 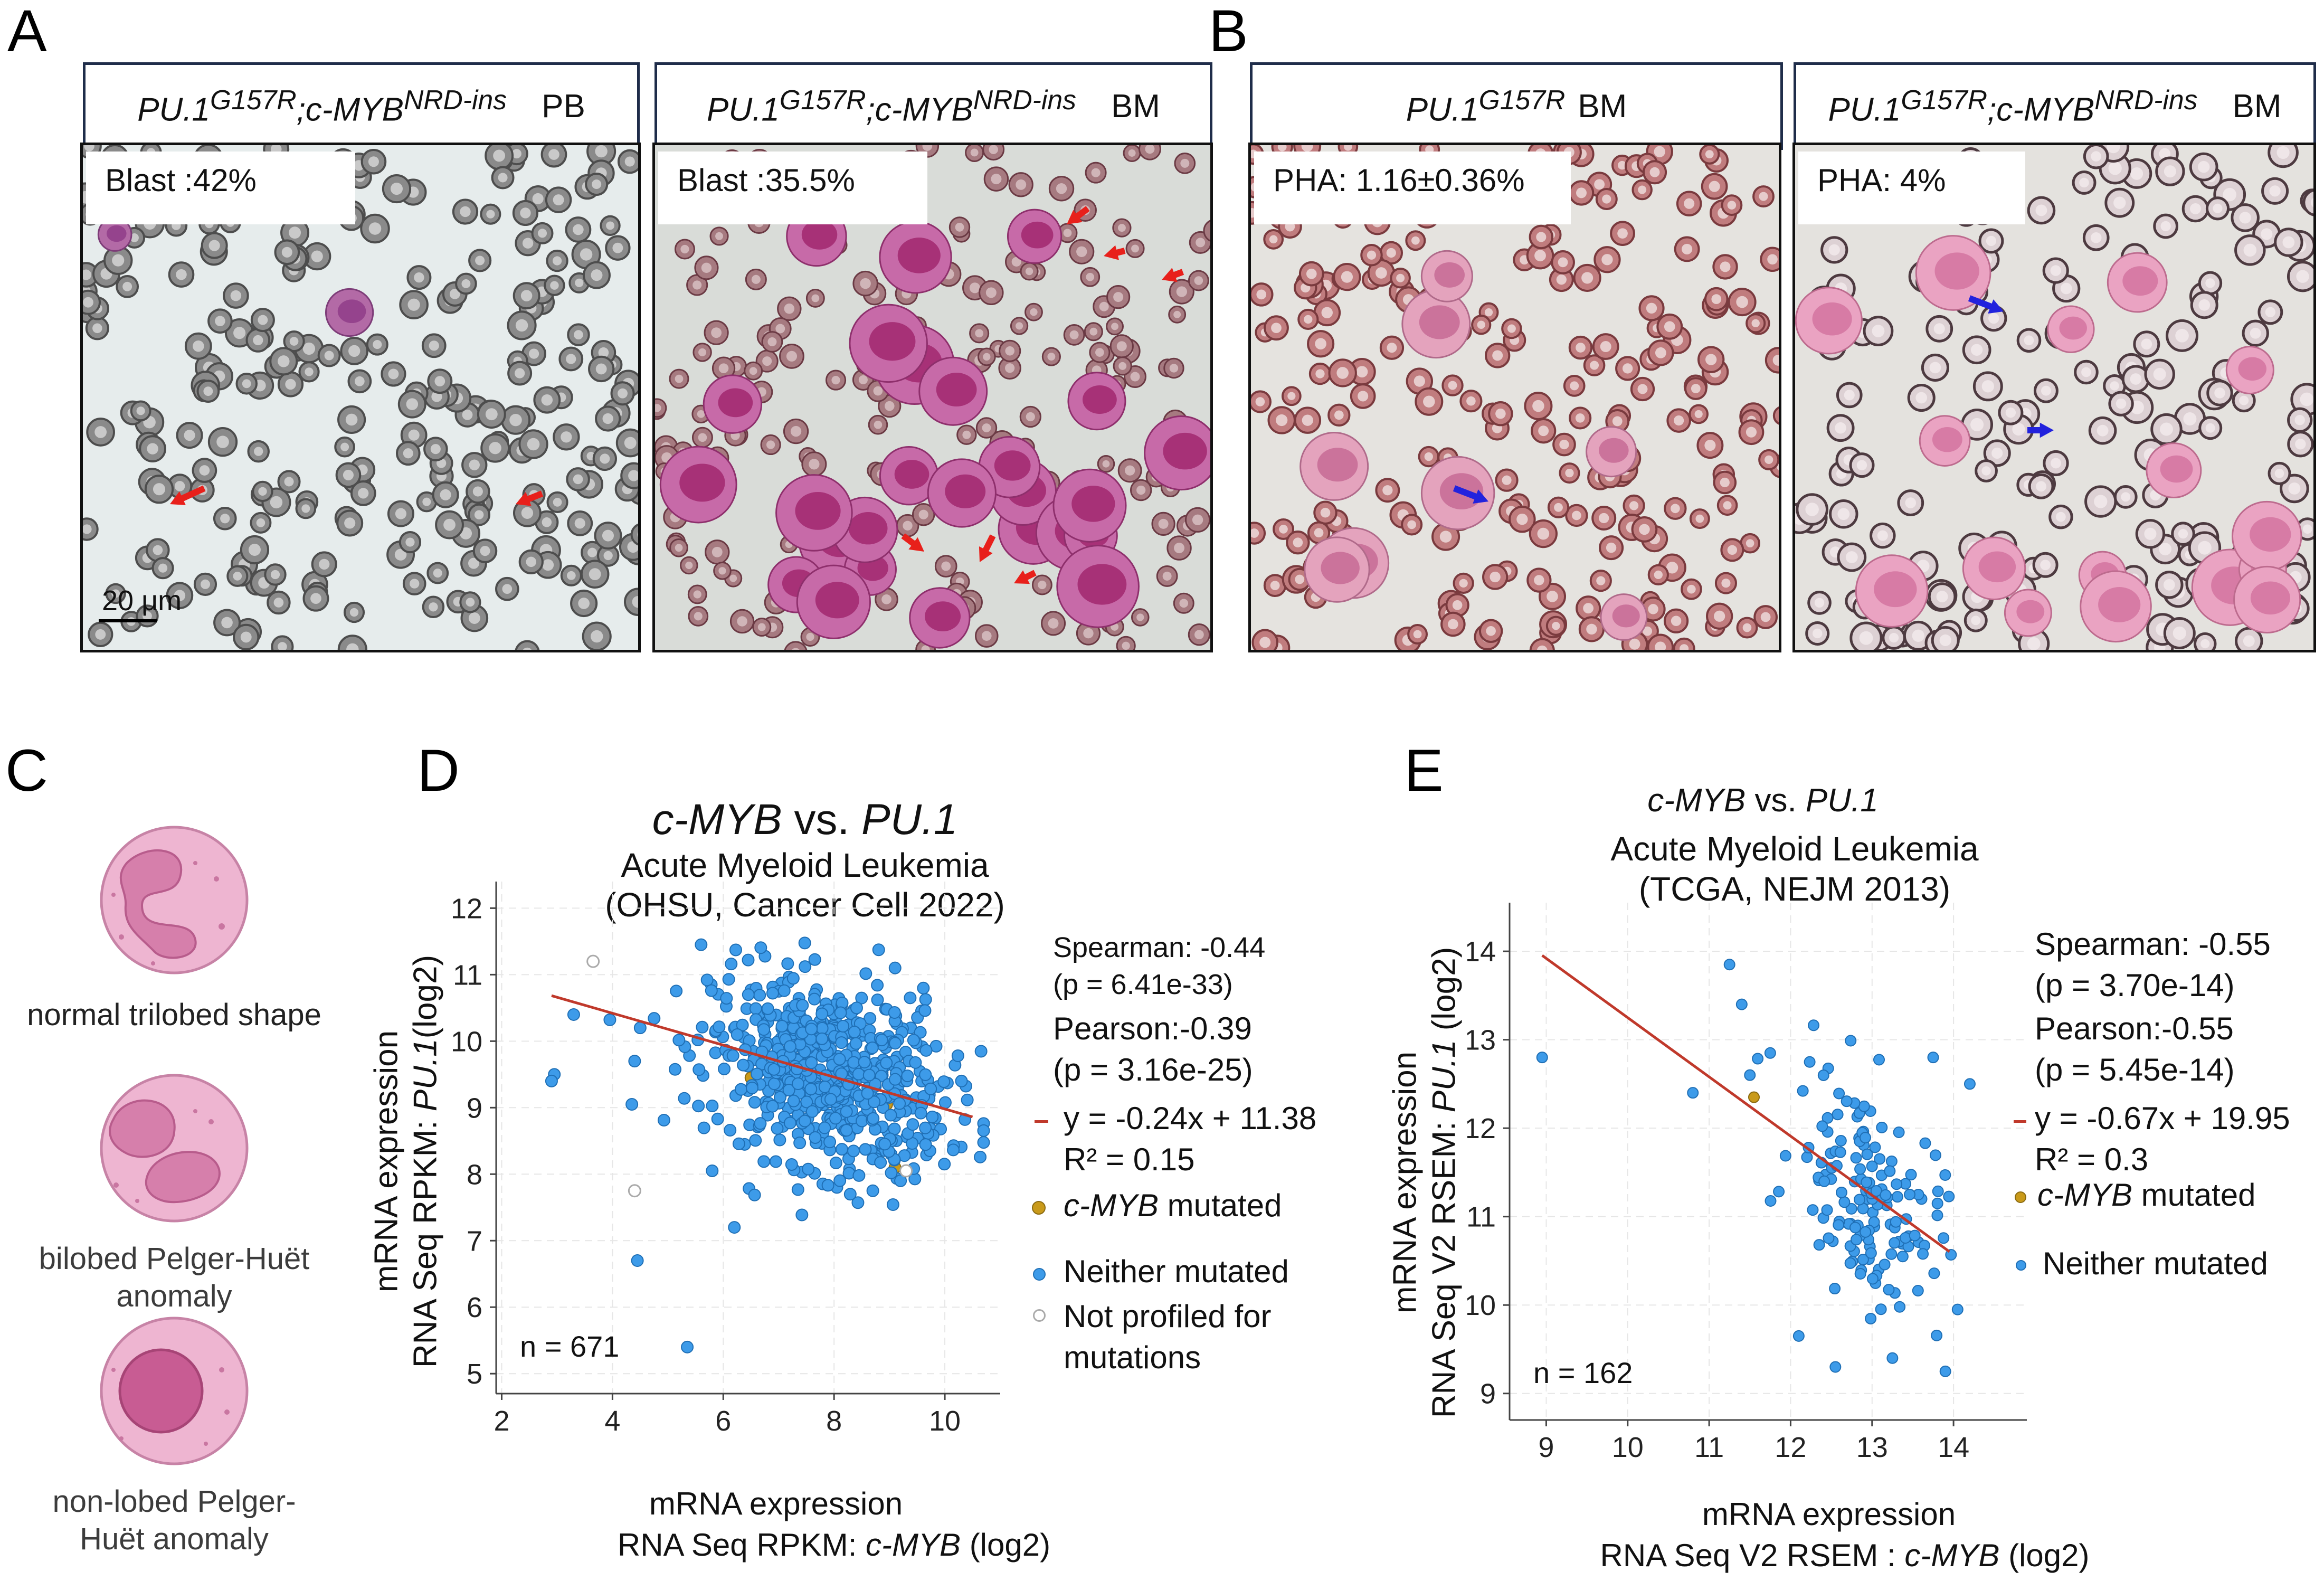 What do you see at coordinates (1872, 1447) in the screenshot?
I see `x-tick-label: 13` at bounding box center [1872, 1447].